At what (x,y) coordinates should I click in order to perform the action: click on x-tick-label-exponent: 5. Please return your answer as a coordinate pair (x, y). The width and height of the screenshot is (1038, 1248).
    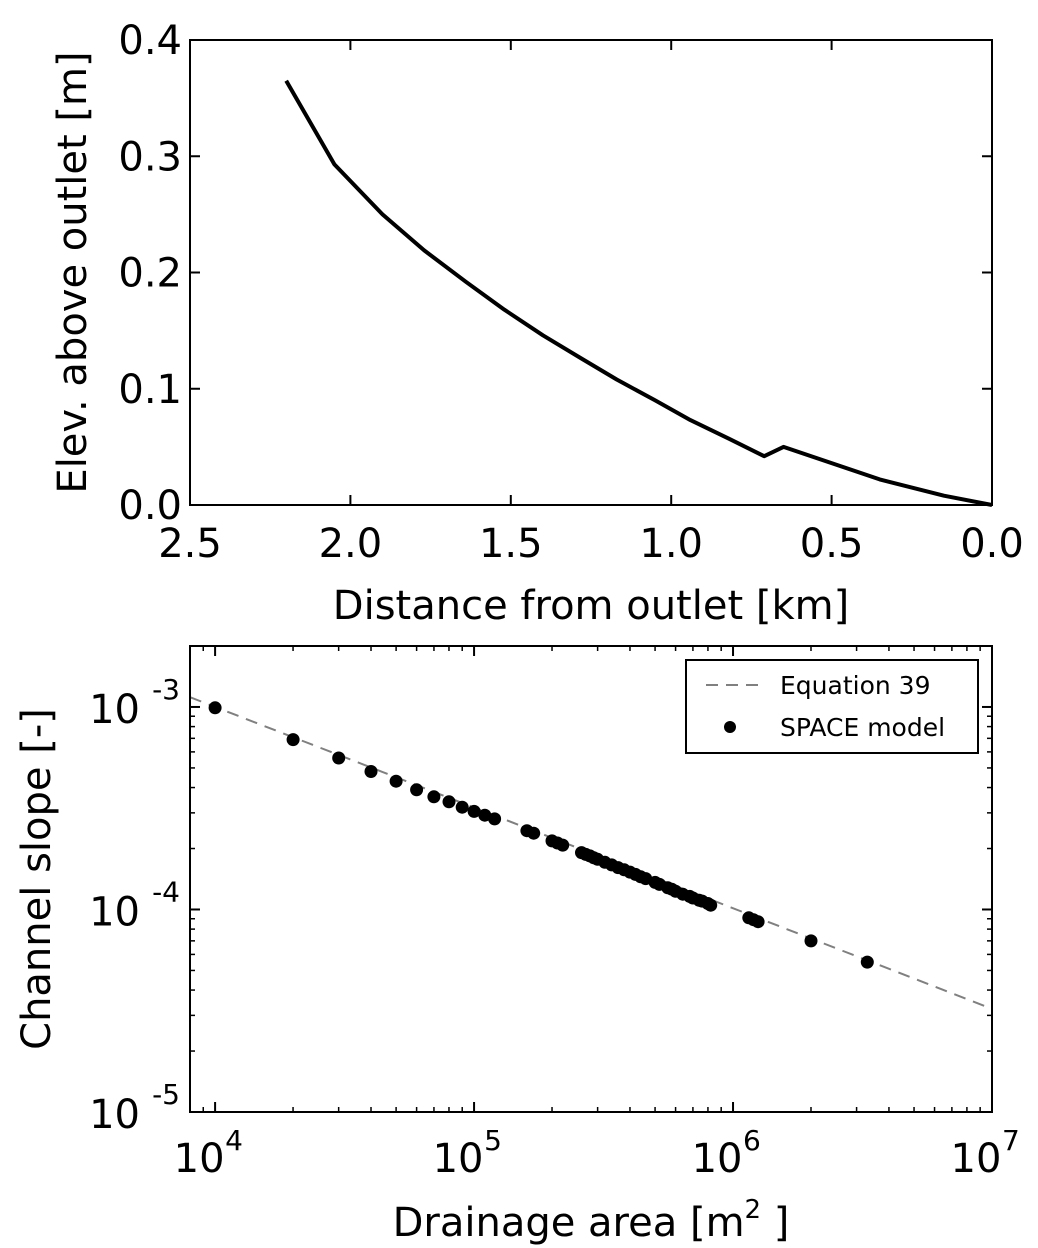
    Looking at the image, I should click on (493, 1140).